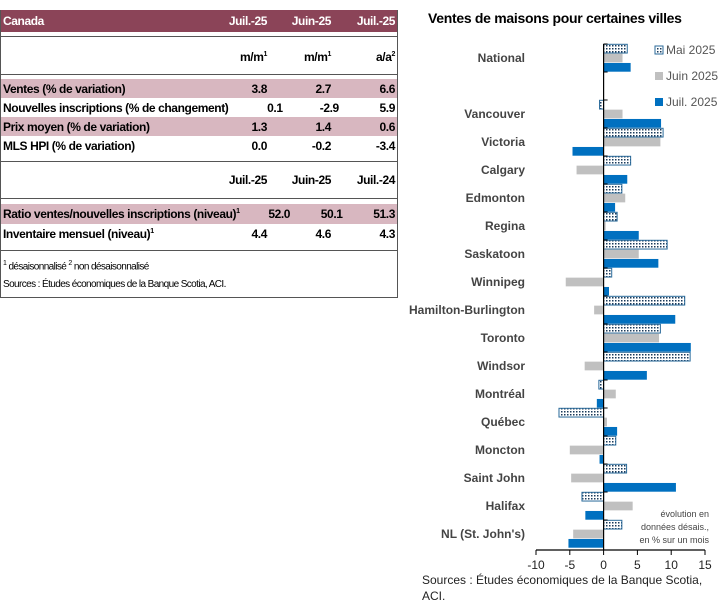 This screenshot has width=722, height=615. I want to click on col-header: Juil.-25, so click(248, 21).